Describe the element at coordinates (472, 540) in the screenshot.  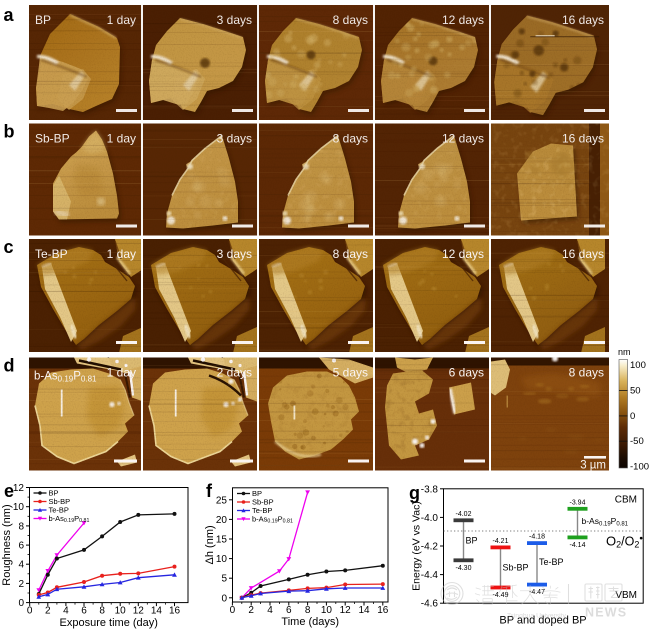
I see `svg-text: BP` at that location.